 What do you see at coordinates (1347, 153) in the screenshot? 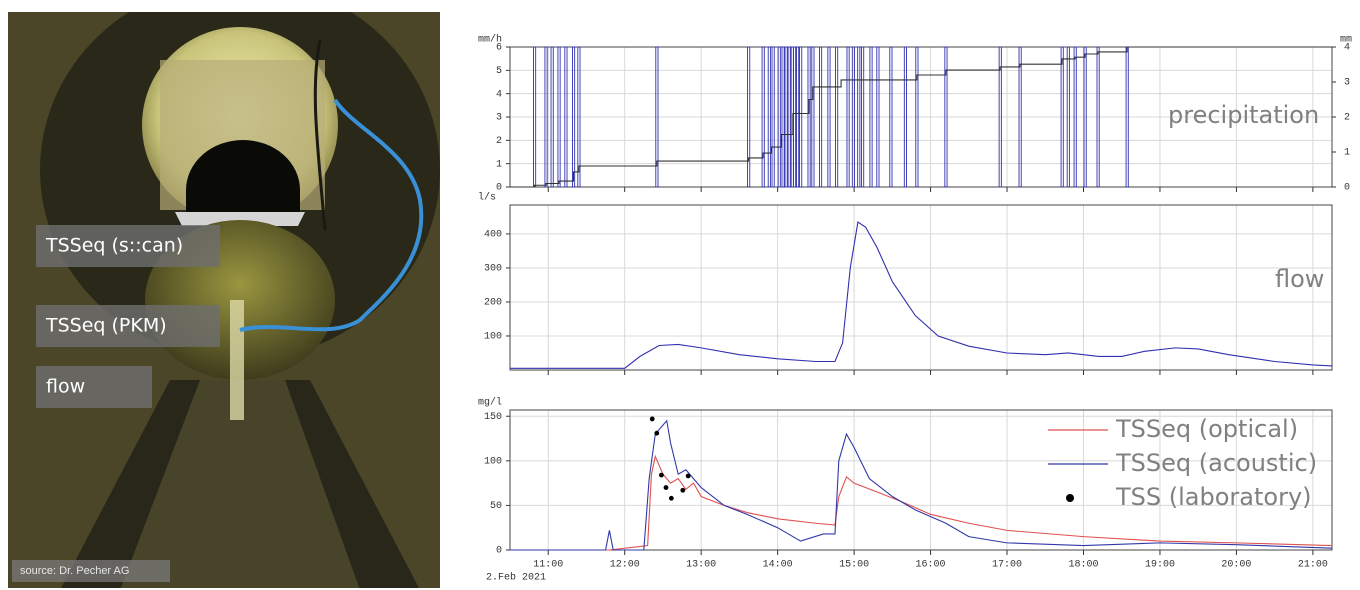
I see `y2-tick-label: 1` at bounding box center [1347, 153].